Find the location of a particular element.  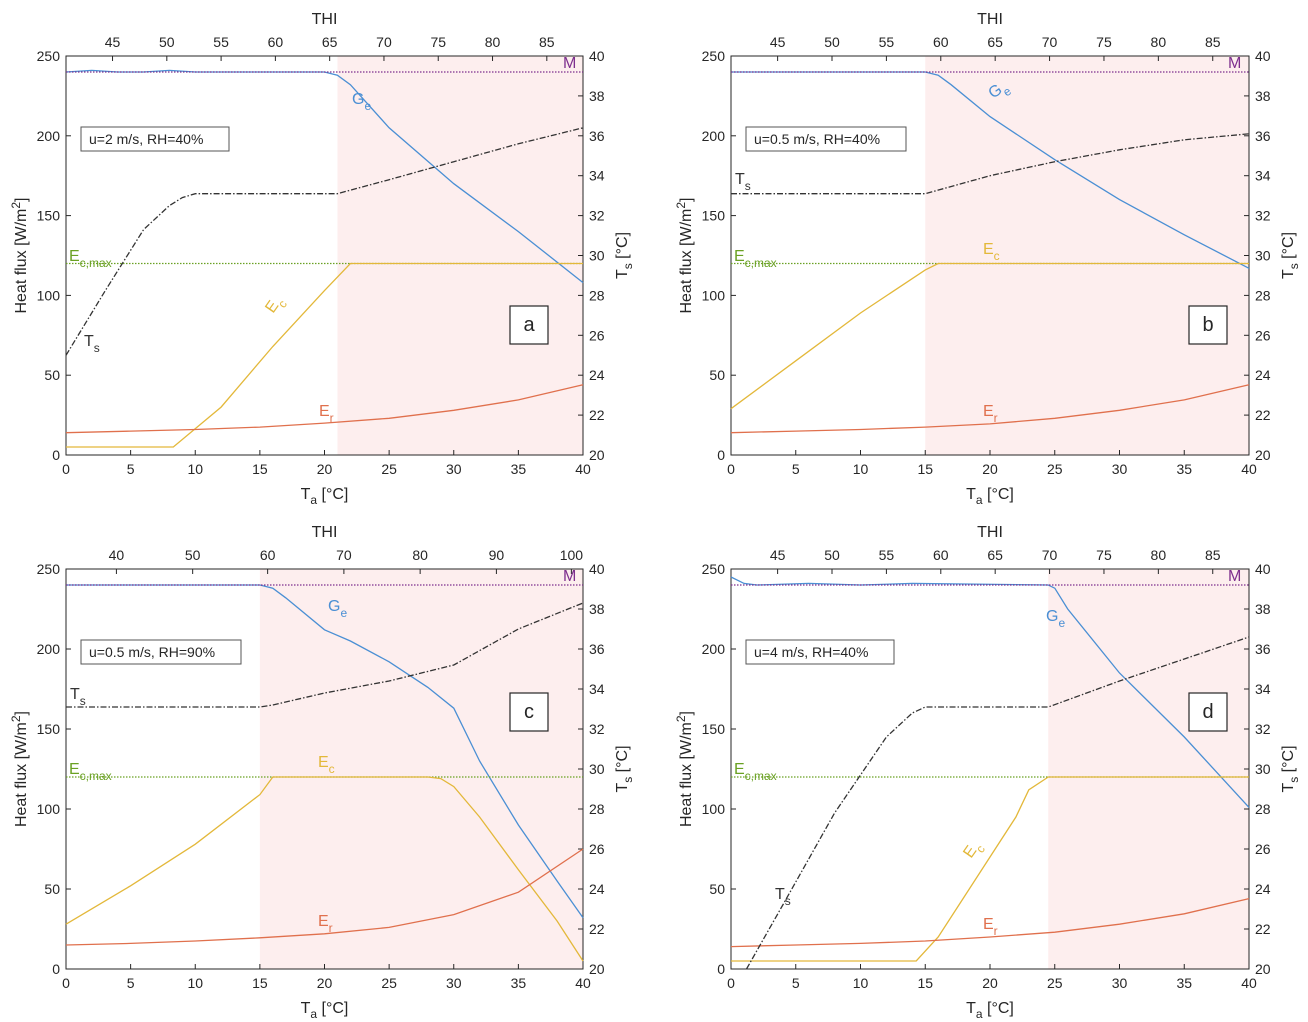

y2-tick-label: 30 is located at coordinates (597, 256).